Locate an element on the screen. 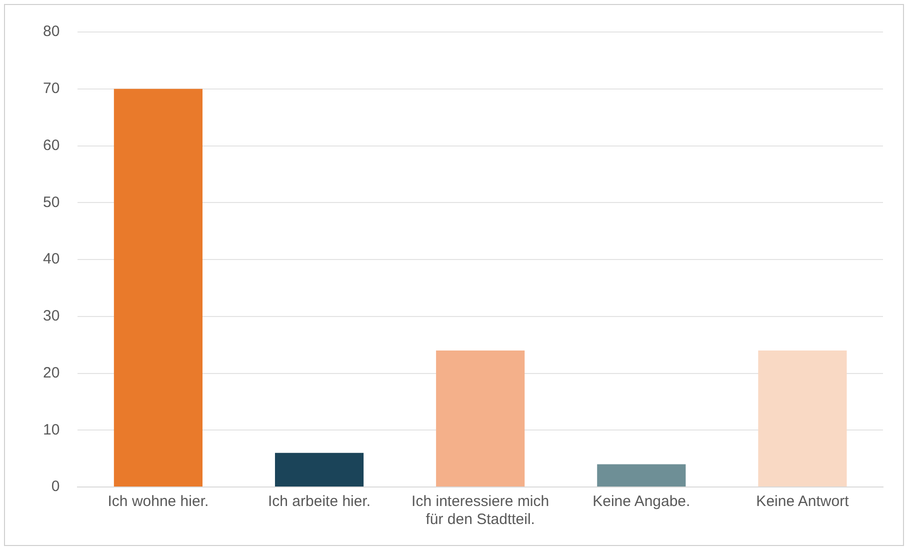  y-tick-label: 30 is located at coordinates (51, 316).